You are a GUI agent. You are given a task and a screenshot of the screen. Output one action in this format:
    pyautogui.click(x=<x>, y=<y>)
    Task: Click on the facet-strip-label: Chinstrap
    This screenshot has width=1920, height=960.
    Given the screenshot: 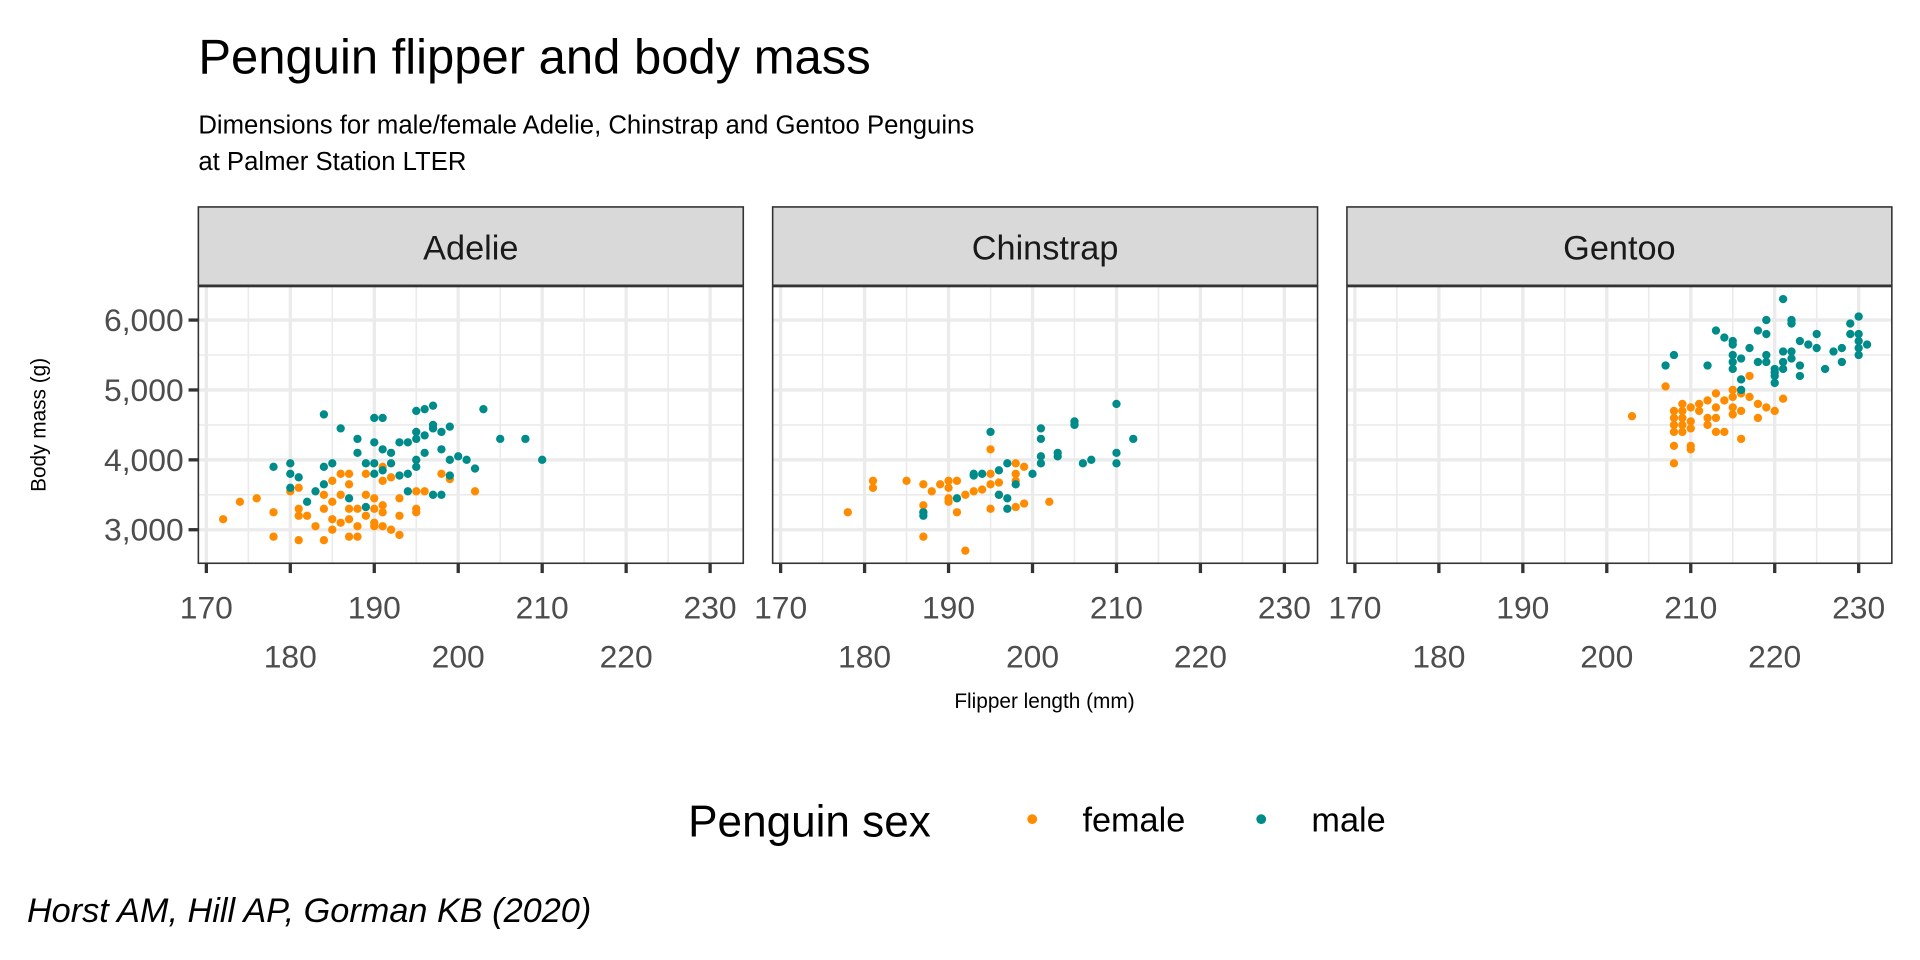 What is the action you would take?
    pyautogui.click(x=1045, y=249)
    